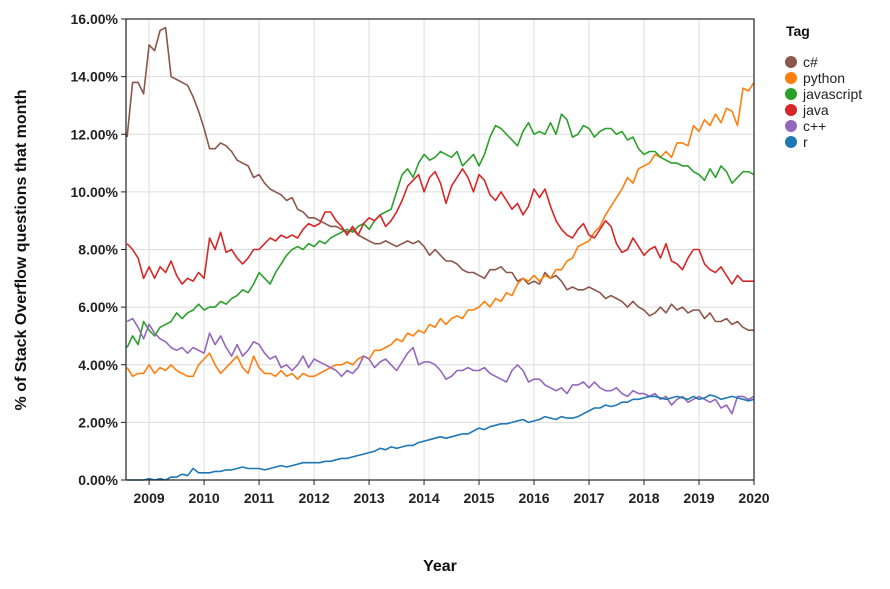  Describe the element at coordinates (588, 498) in the screenshot. I see `x-tick-label: 2017` at that location.